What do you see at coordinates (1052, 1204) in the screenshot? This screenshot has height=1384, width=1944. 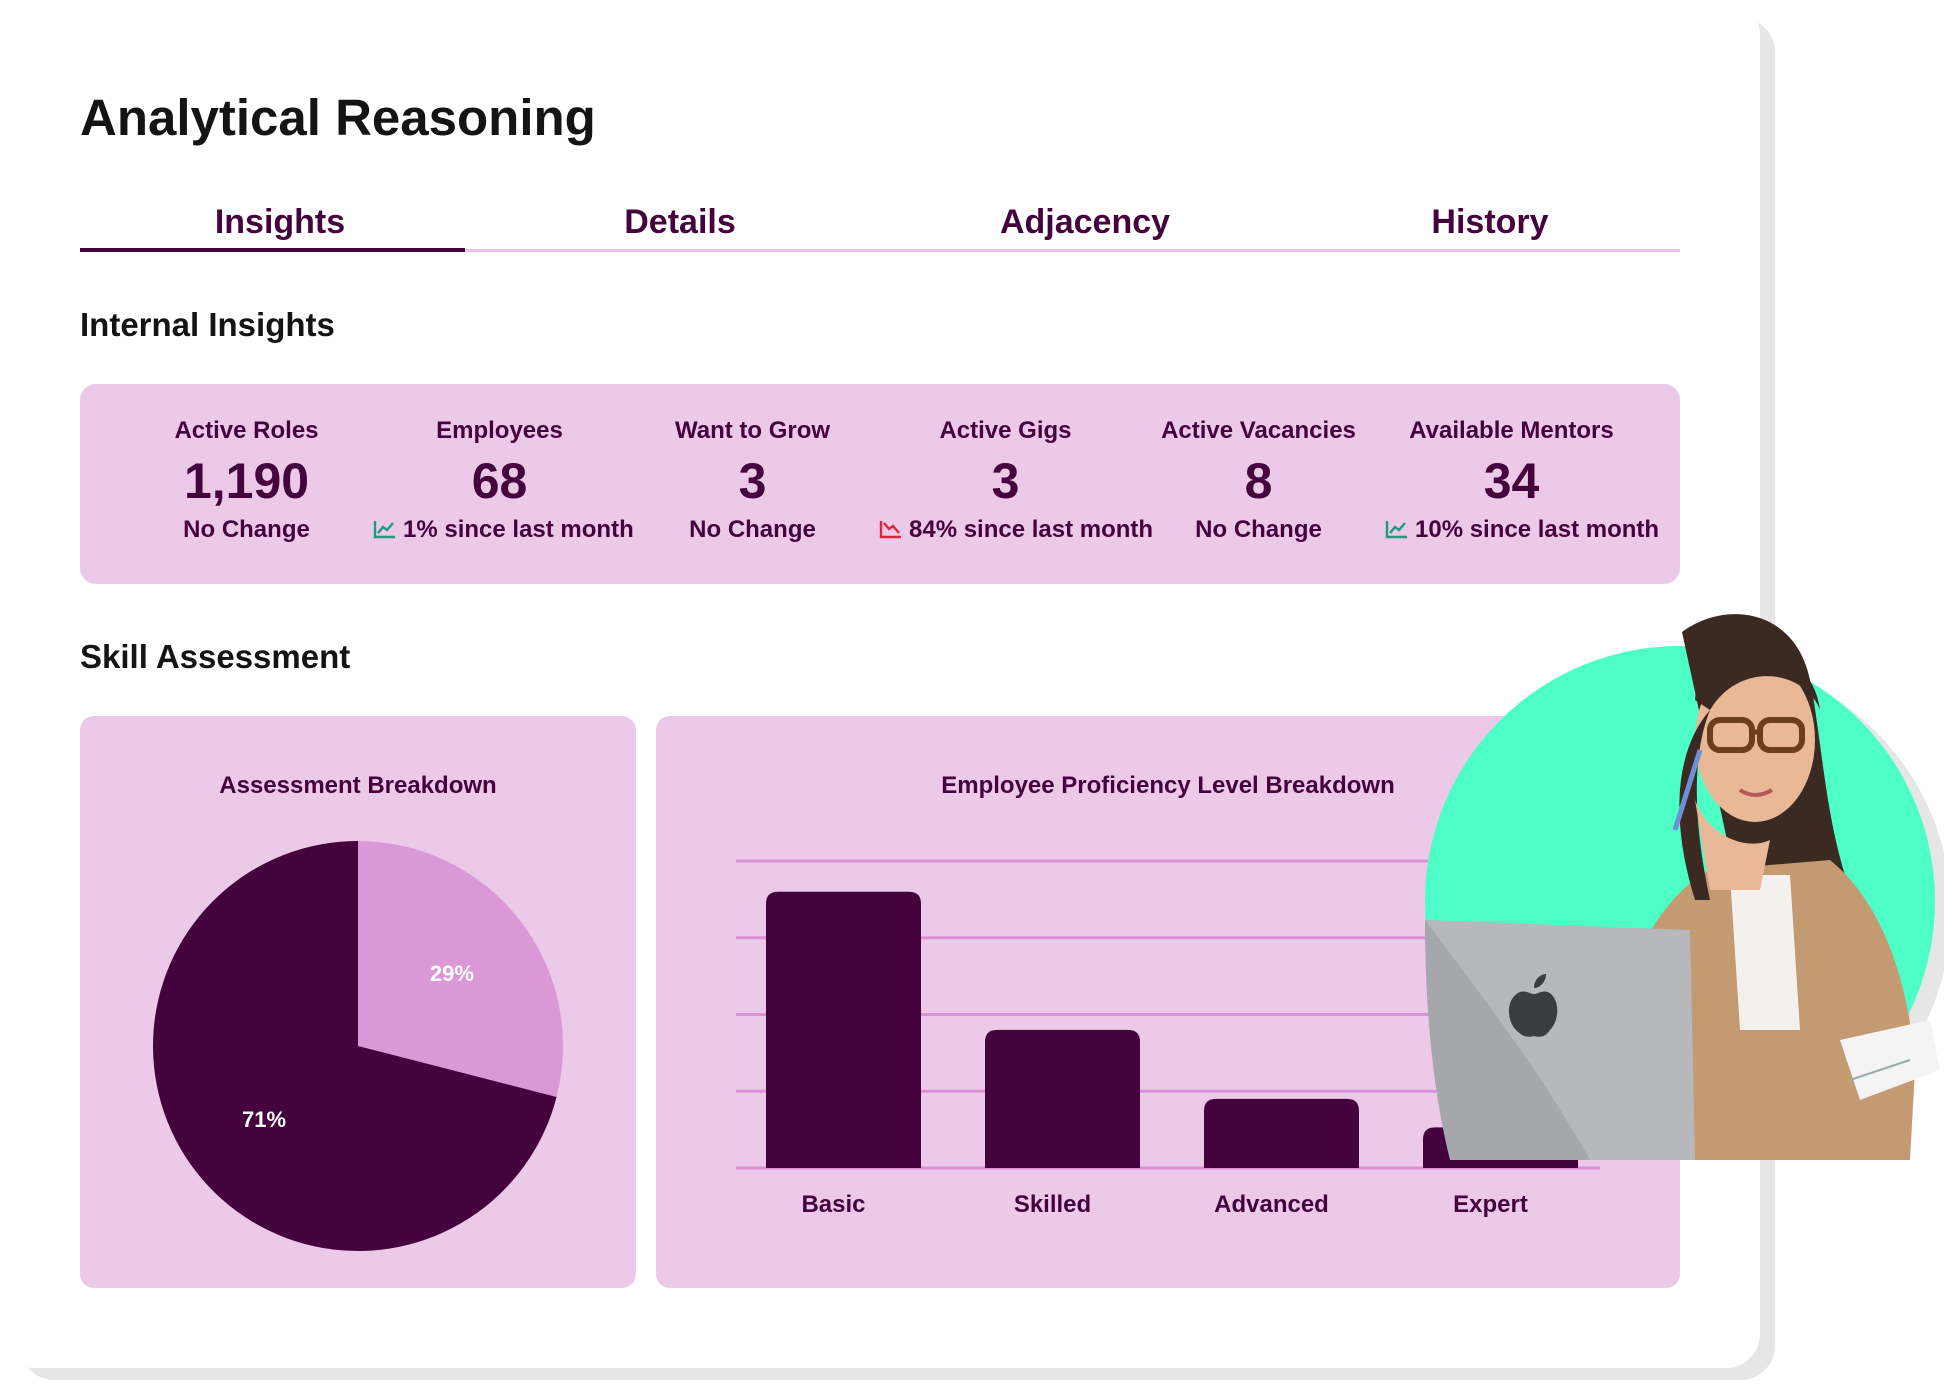 I see `x-tick-label: Skilled` at bounding box center [1052, 1204].